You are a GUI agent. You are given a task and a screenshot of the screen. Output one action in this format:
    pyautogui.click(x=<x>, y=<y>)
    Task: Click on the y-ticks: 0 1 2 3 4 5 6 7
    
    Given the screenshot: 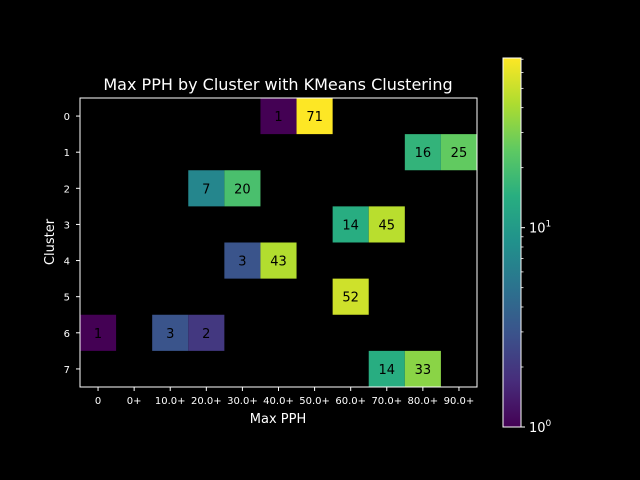 What is the action you would take?
    pyautogui.click(x=72, y=244)
    